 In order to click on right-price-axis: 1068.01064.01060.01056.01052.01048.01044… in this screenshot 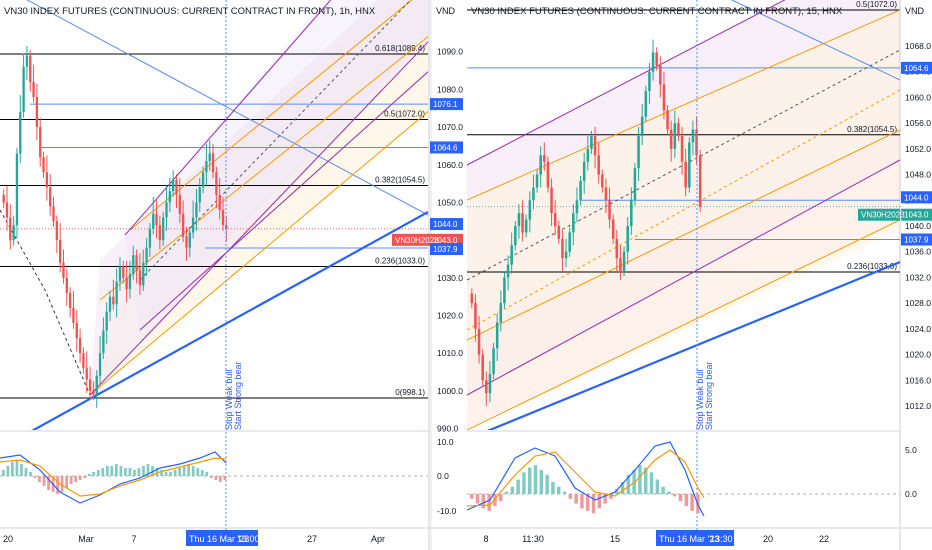, I will do `click(918, 226)`.